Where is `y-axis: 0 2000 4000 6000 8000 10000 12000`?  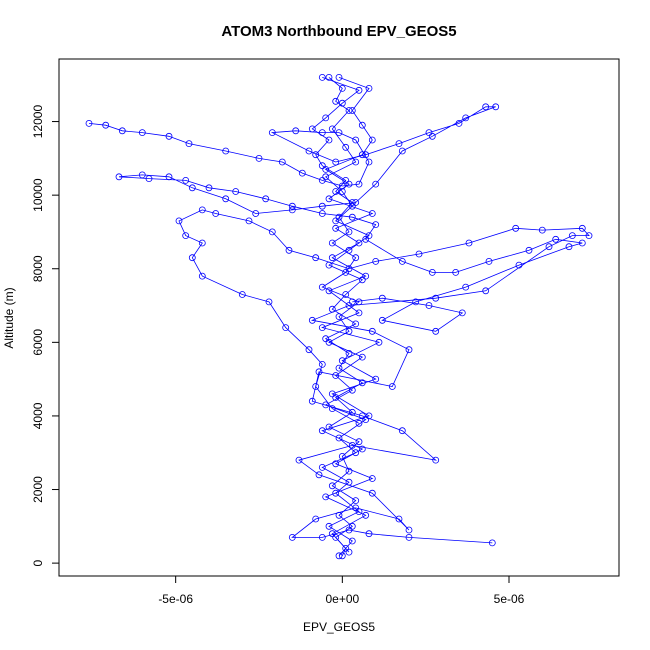 y-axis: 0 2000 4000 6000 8000 10000 12000 is located at coordinates (45, 335).